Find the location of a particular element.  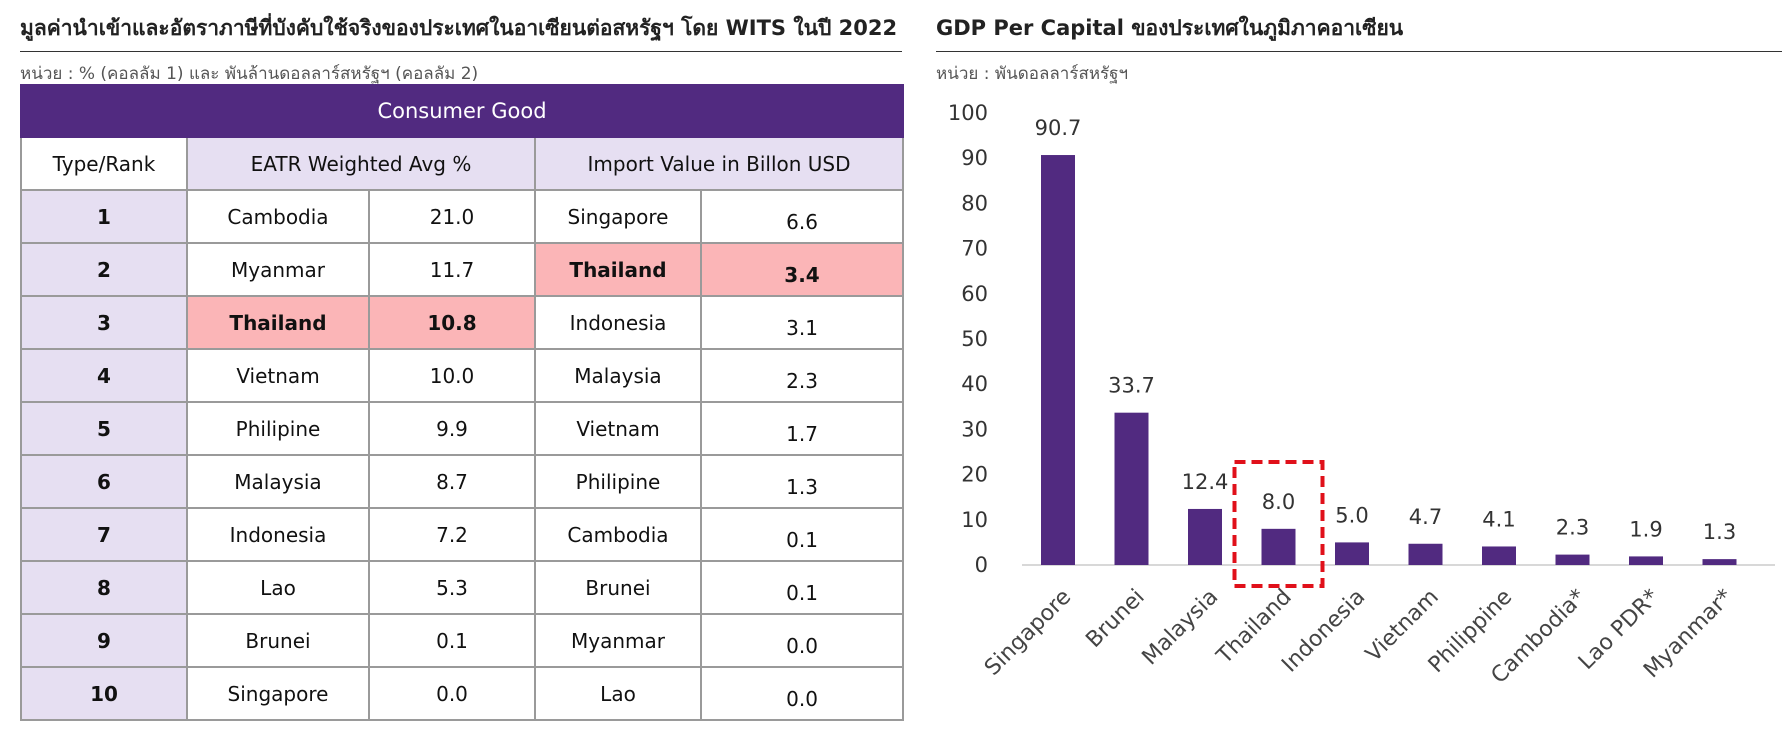

table-row: 6 Malaysia 8.7 Philipine 1.3 is located at coordinates (462, 481).